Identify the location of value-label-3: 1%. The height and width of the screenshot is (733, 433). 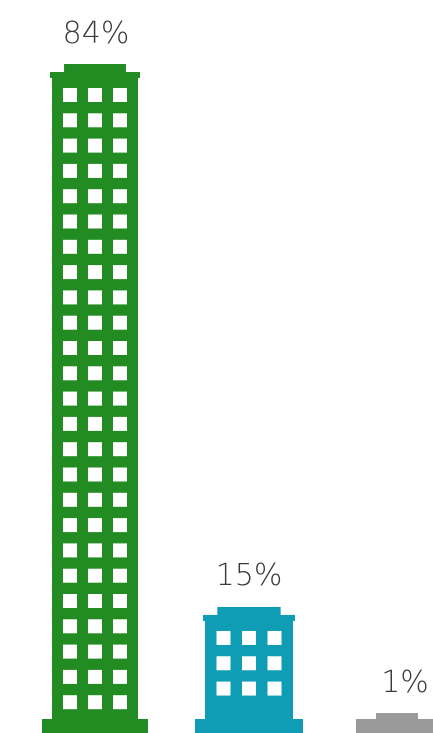
(405, 682).